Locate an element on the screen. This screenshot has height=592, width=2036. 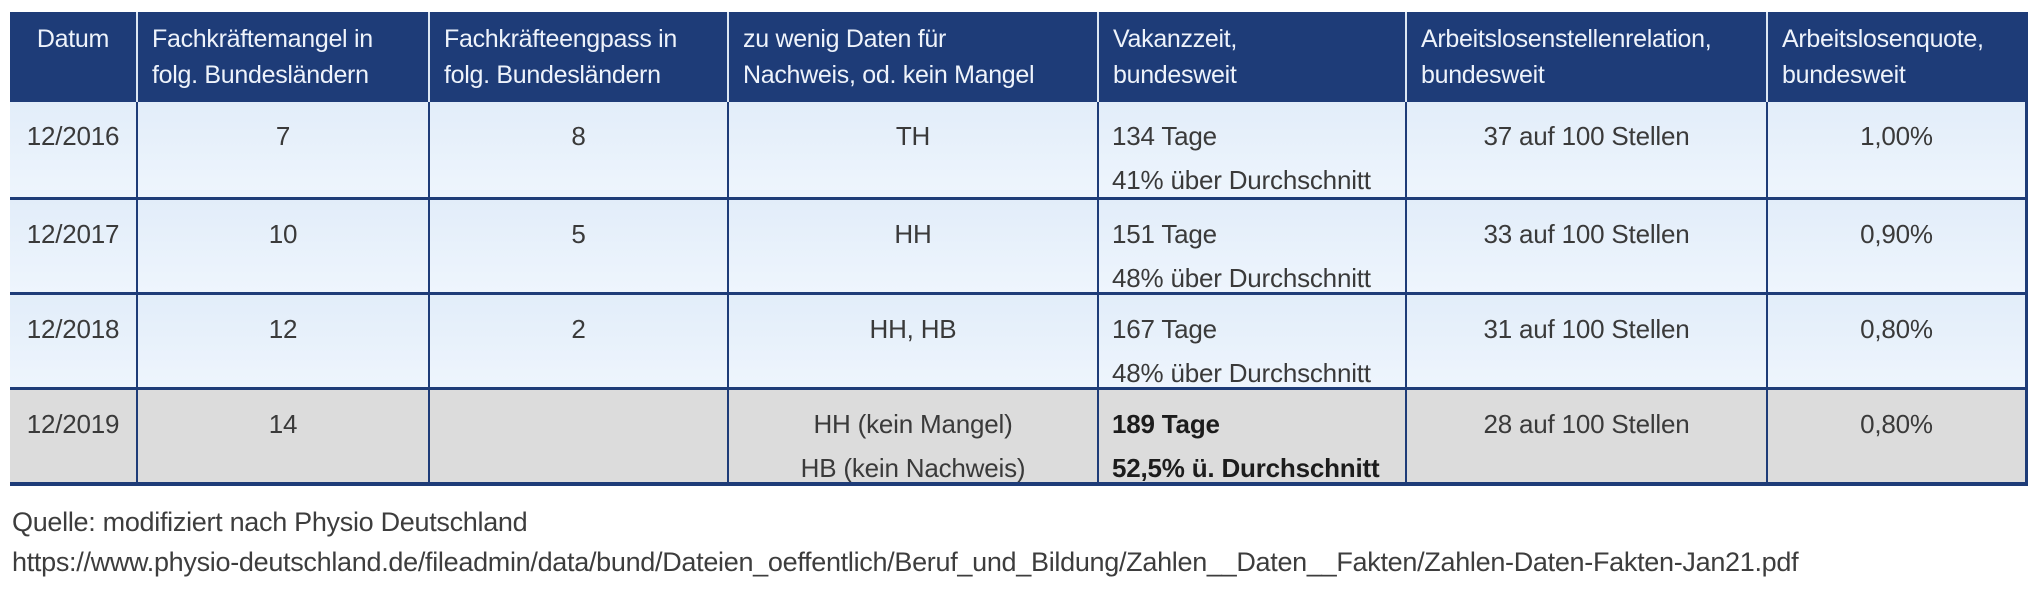
cell-datum: 12/2016 is located at coordinates (73, 136).